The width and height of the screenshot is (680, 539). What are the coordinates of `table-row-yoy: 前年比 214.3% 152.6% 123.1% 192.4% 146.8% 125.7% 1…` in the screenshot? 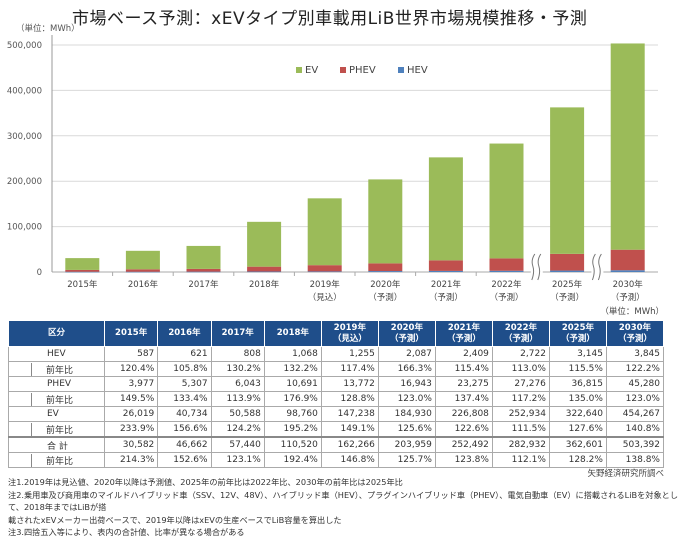 It's located at (336, 460).